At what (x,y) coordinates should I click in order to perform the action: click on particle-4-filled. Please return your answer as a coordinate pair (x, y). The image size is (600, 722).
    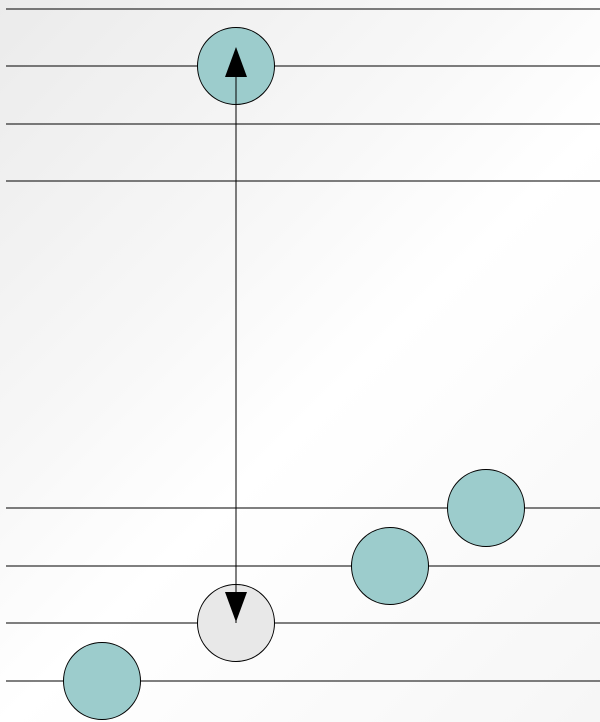
    Looking at the image, I should click on (486, 508).